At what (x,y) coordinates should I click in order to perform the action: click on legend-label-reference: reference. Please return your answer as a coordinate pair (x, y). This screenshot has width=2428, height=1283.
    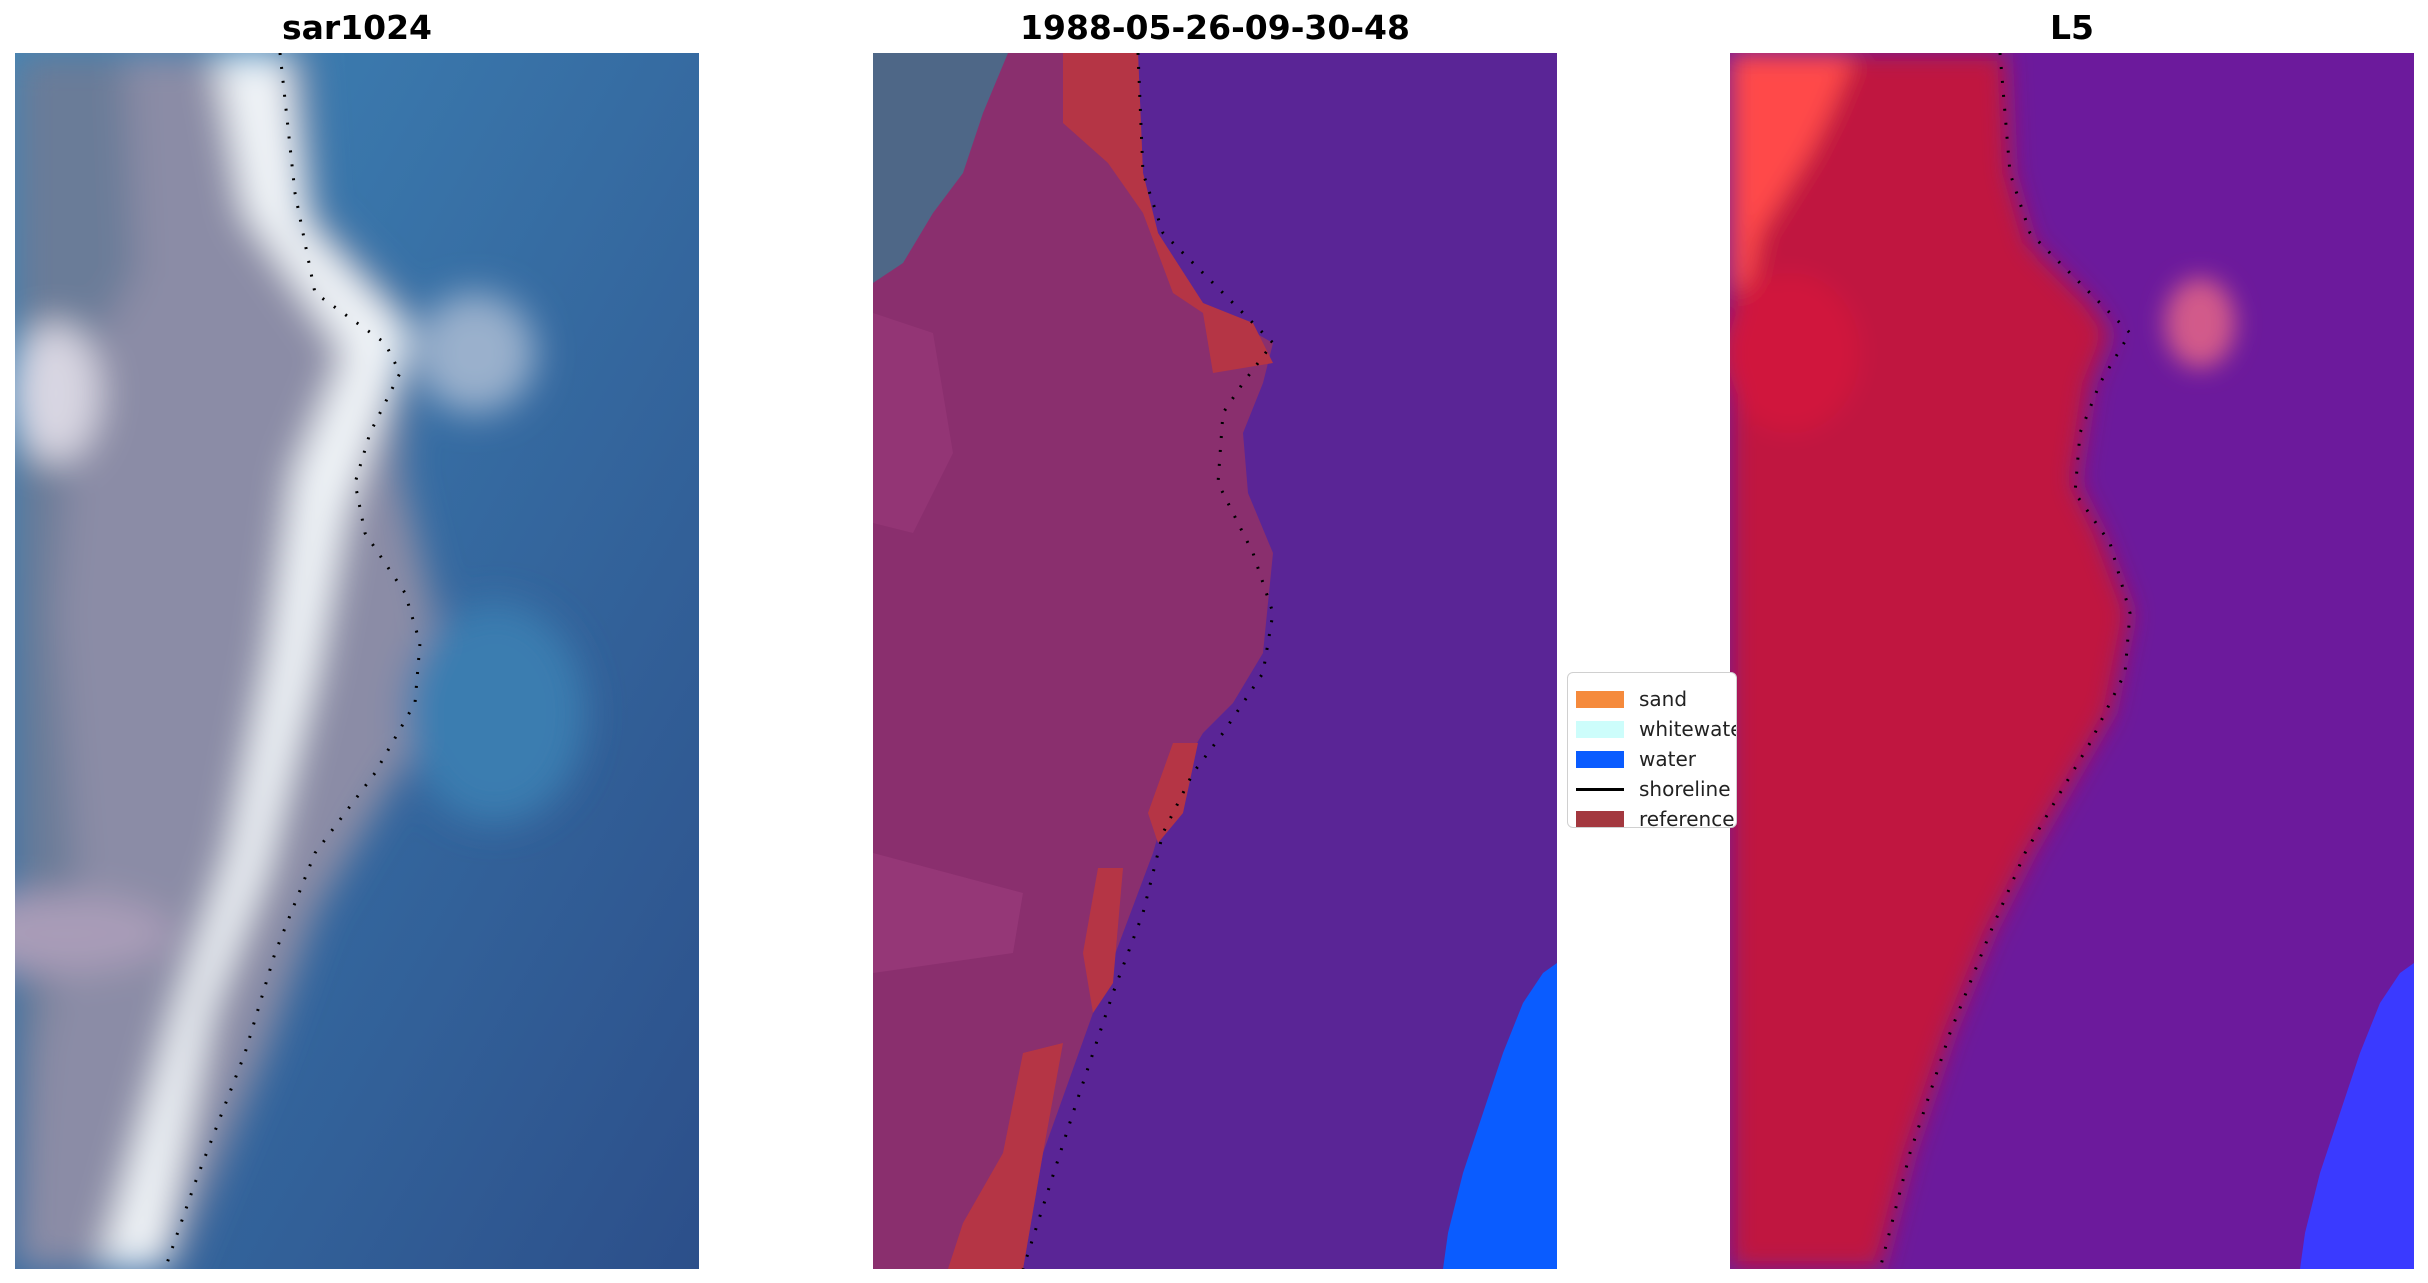
    Looking at the image, I should click on (1687, 817).